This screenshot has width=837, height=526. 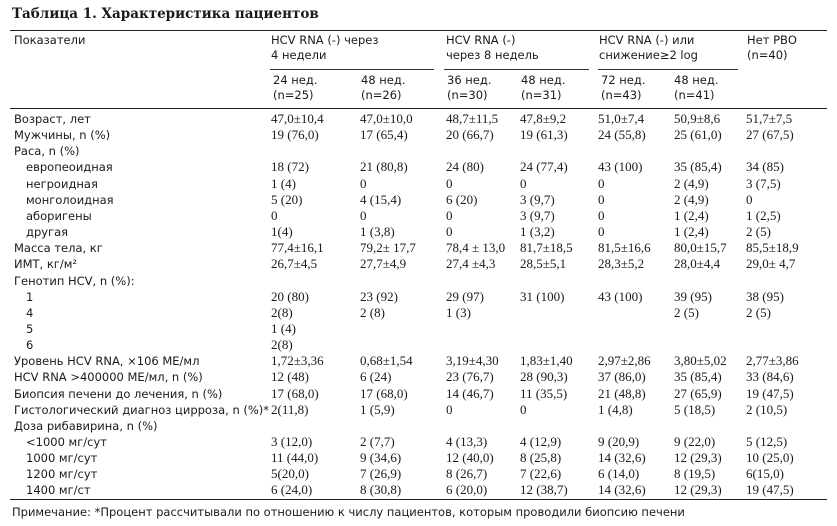 What do you see at coordinates (293, 95) in the screenshot?
I see `subheader-line: (n=25)` at bounding box center [293, 95].